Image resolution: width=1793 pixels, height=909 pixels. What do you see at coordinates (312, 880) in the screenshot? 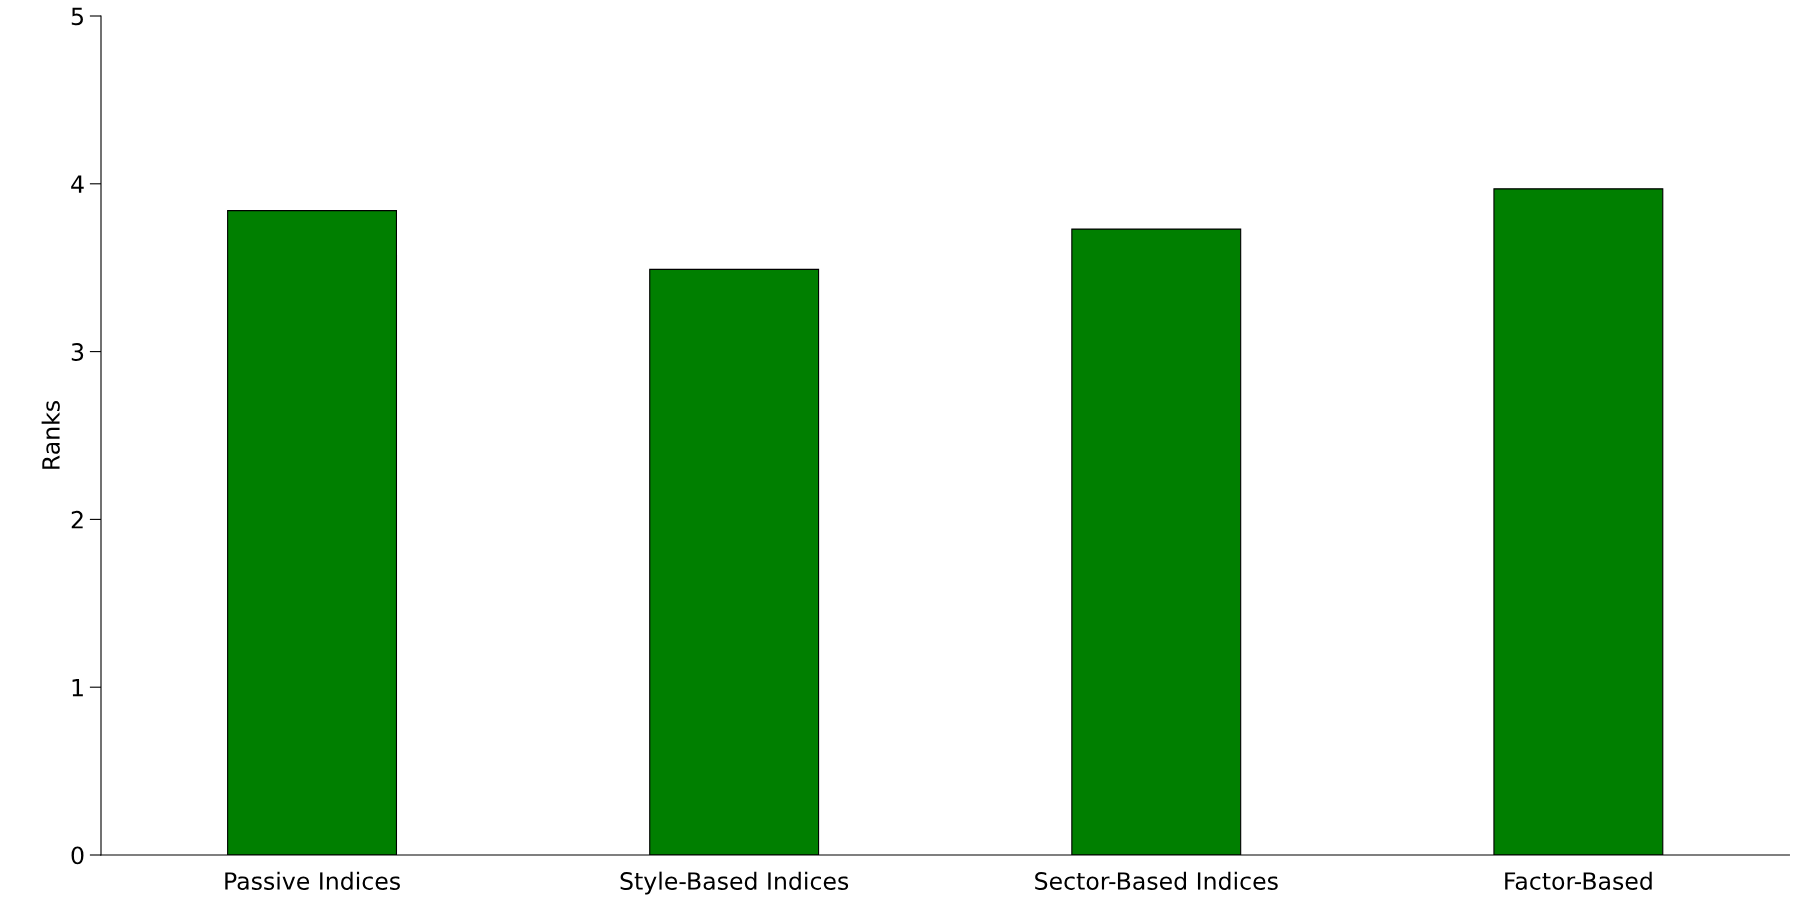
I see `x-tick-label: Passive Indices` at bounding box center [312, 880].